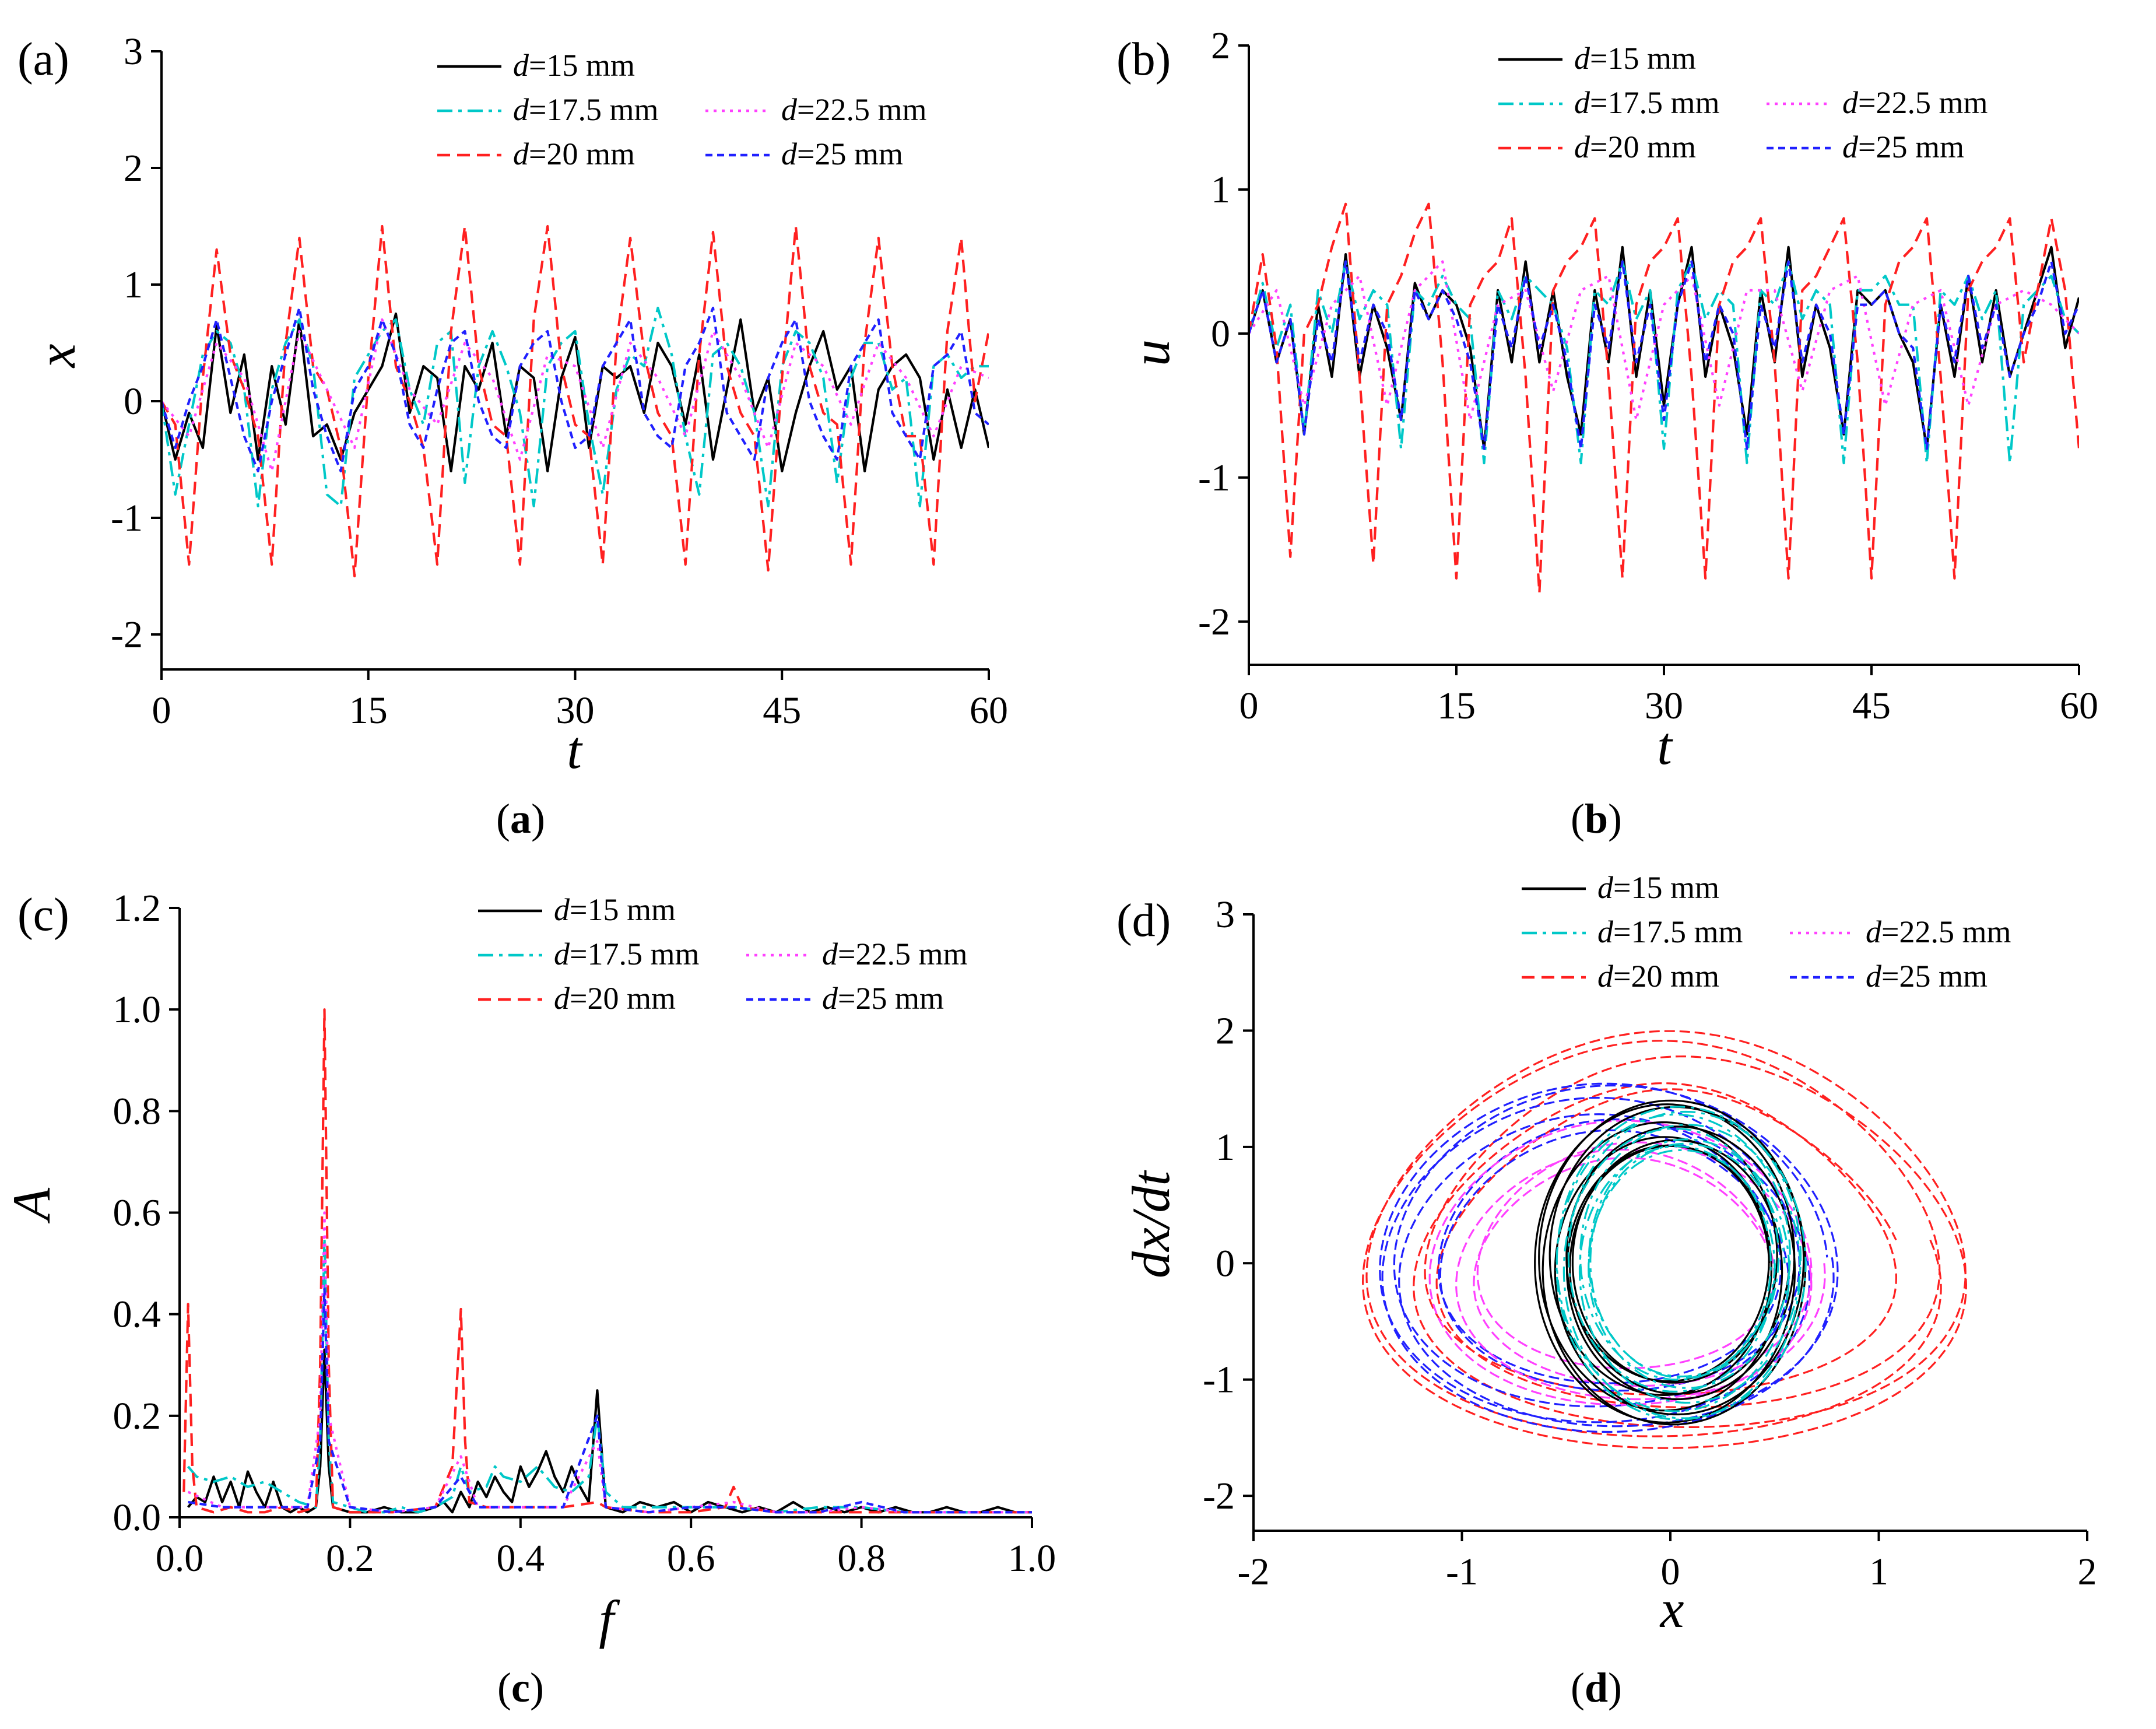 The width and height of the screenshot is (2156, 1729). I want to click on y-tick-label: 1.0, so click(137, 1010).